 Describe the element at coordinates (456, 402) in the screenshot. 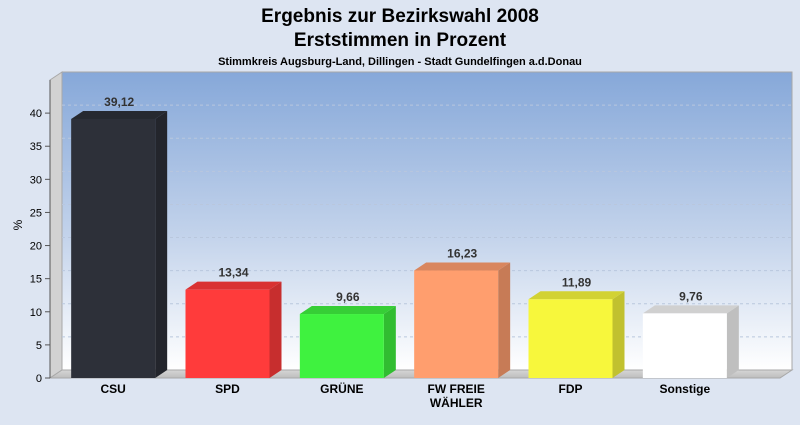

I see `x-tick-label: WÄHLER` at that location.